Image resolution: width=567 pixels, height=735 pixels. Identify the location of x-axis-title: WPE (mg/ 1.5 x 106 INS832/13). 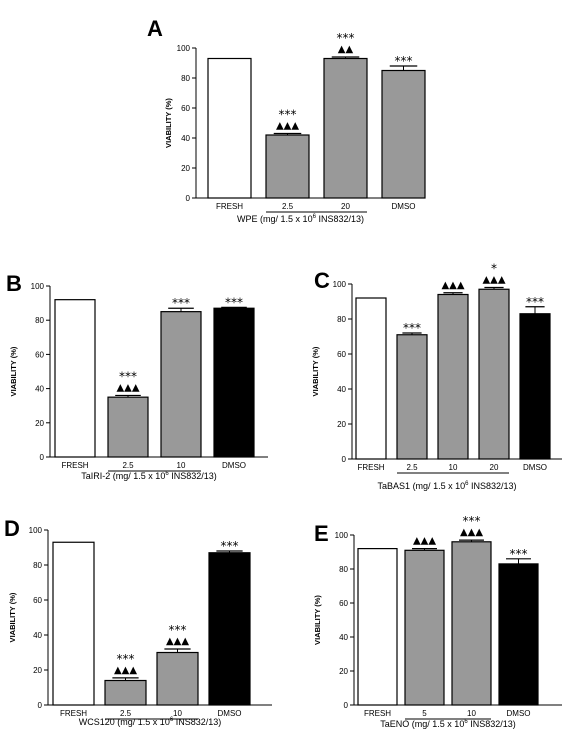
(300, 219).